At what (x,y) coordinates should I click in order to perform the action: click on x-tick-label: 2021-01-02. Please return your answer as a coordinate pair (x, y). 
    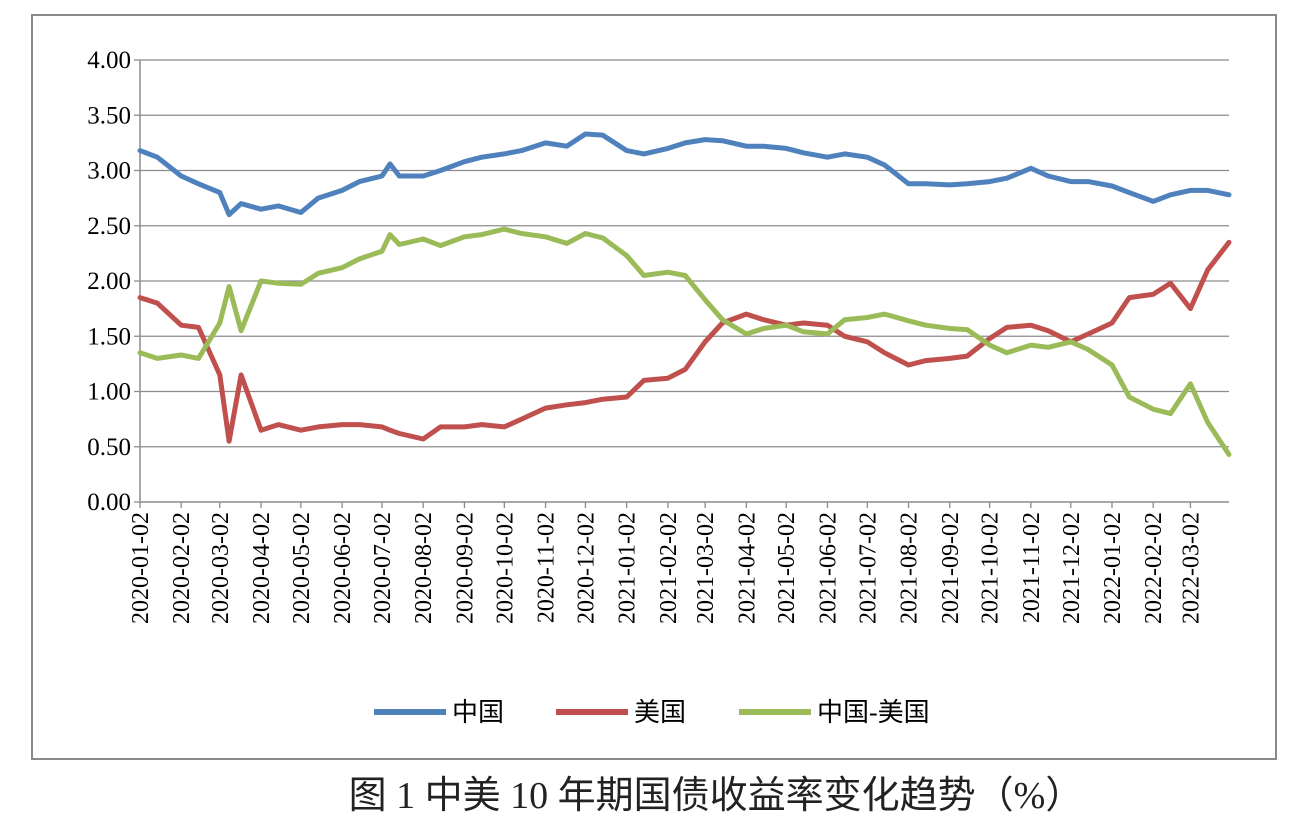
    Looking at the image, I should click on (628, 568).